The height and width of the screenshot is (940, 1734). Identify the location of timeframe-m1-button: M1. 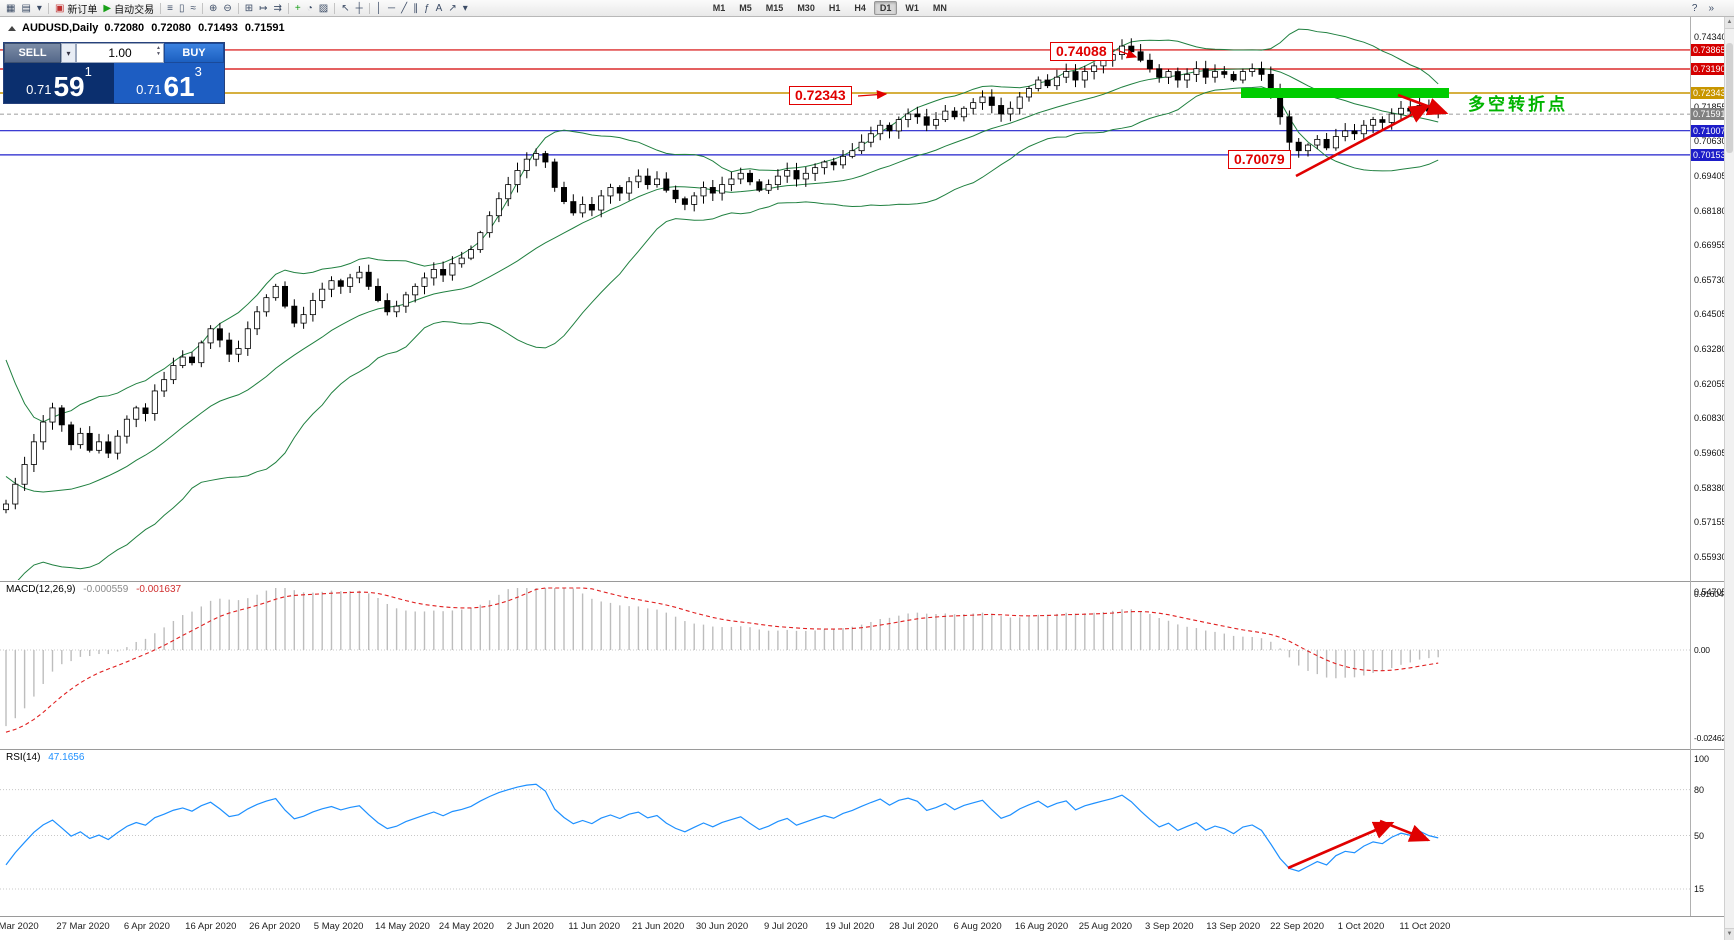
(719, 8).